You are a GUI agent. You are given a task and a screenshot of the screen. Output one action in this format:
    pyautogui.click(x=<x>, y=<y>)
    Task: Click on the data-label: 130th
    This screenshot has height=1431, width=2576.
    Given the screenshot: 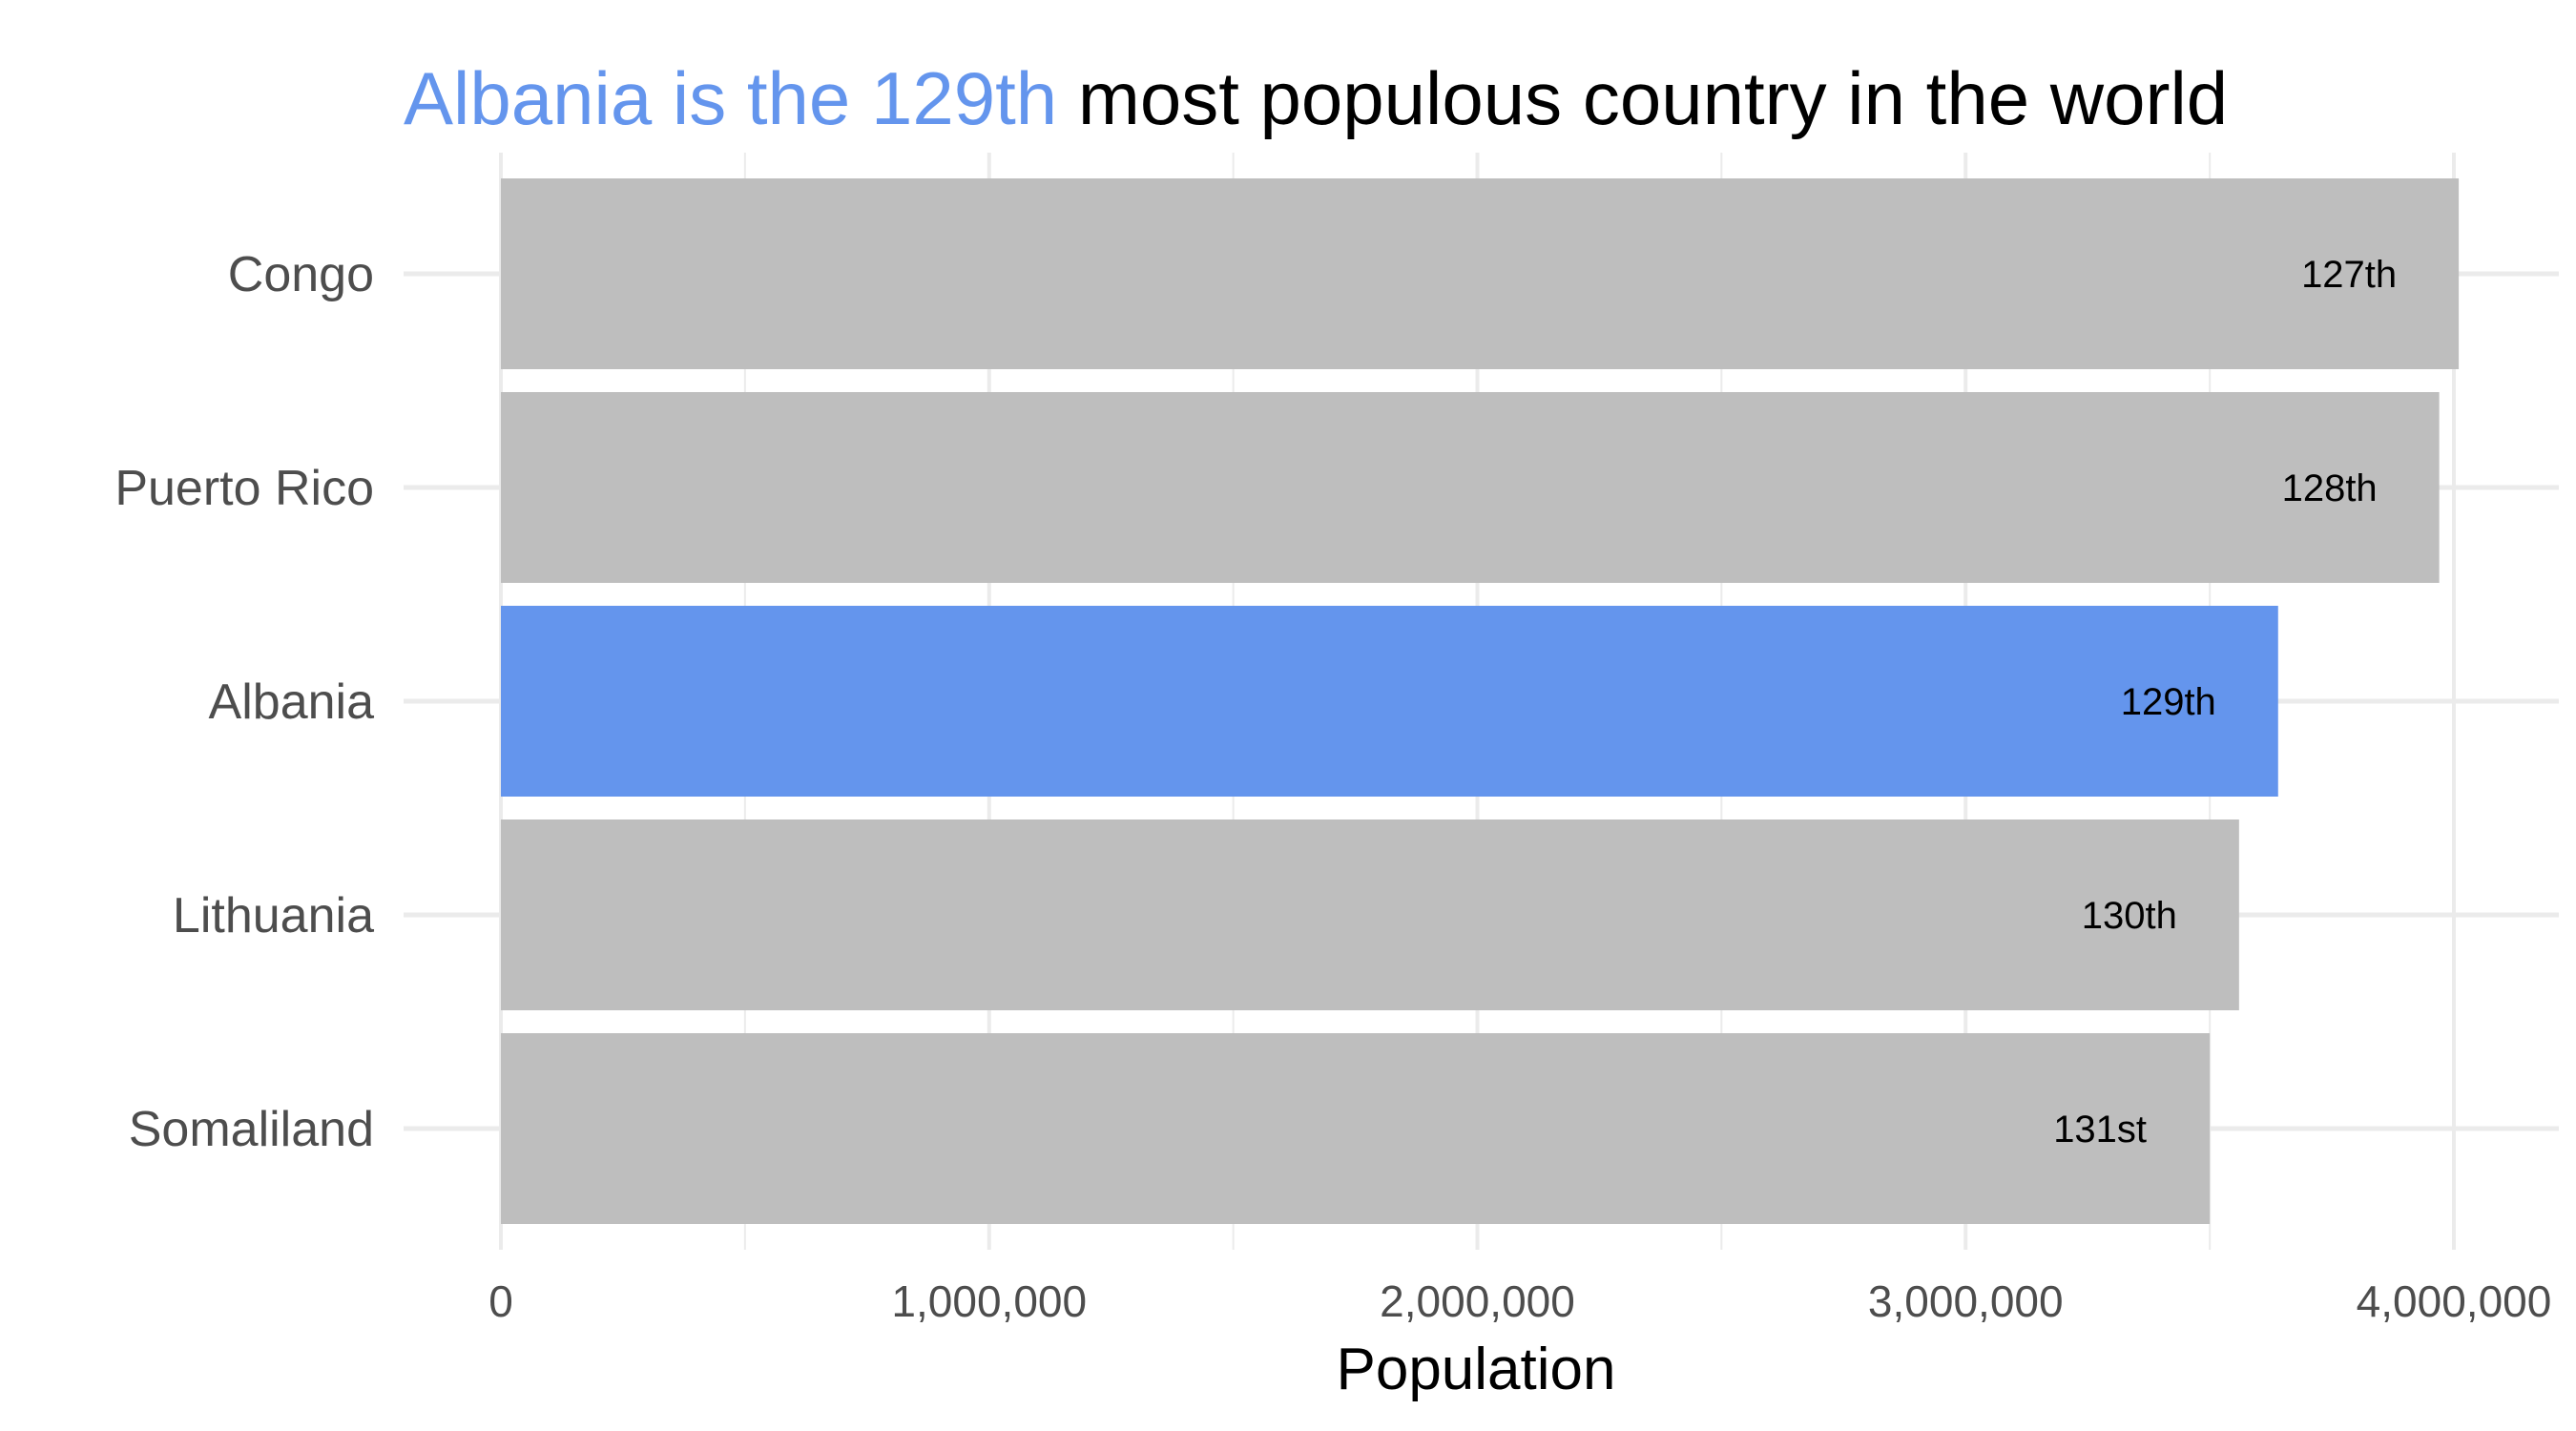 What is the action you would take?
    pyautogui.click(x=2129, y=916)
    